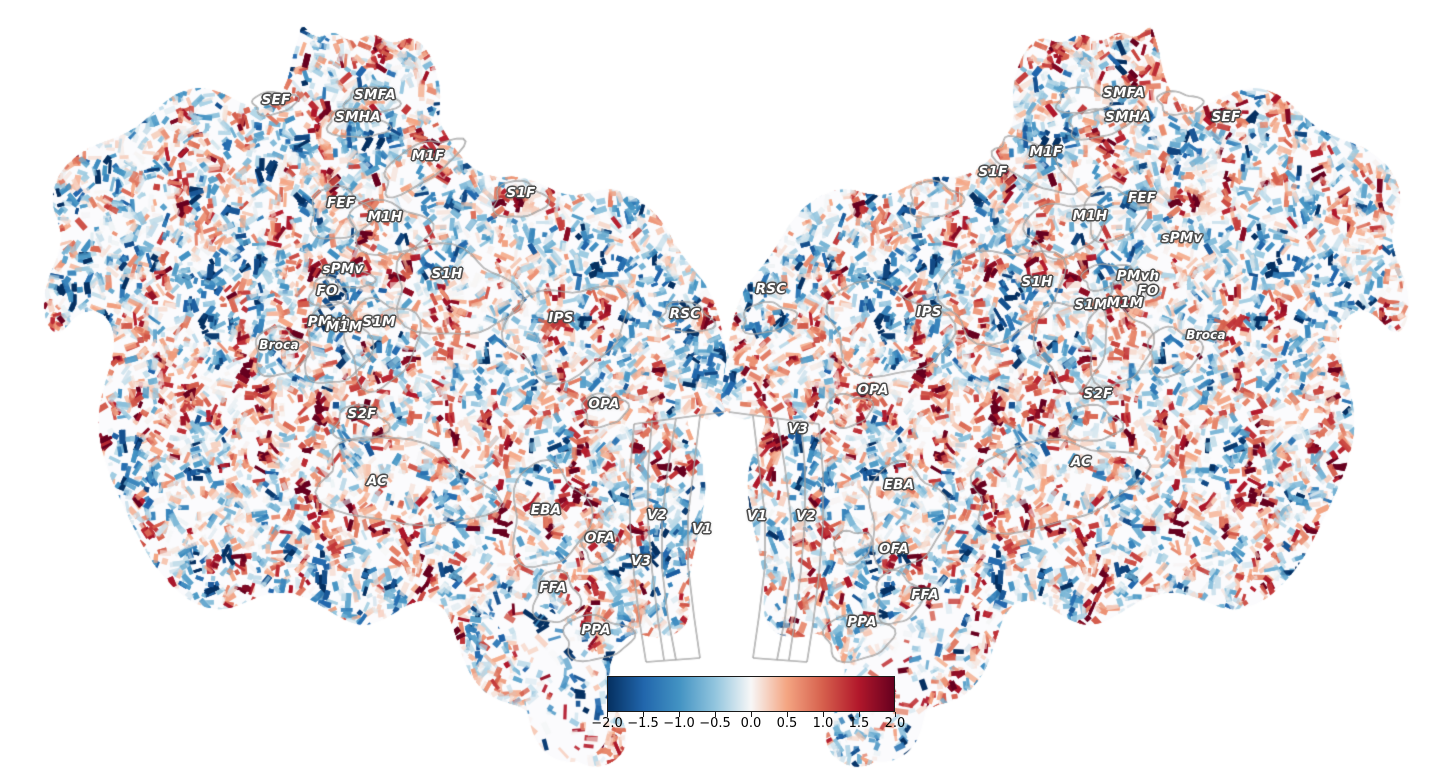 This screenshot has height=778, width=1453. What do you see at coordinates (679, 723) in the screenshot?
I see `colorbar-tick-label: −1.0` at bounding box center [679, 723].